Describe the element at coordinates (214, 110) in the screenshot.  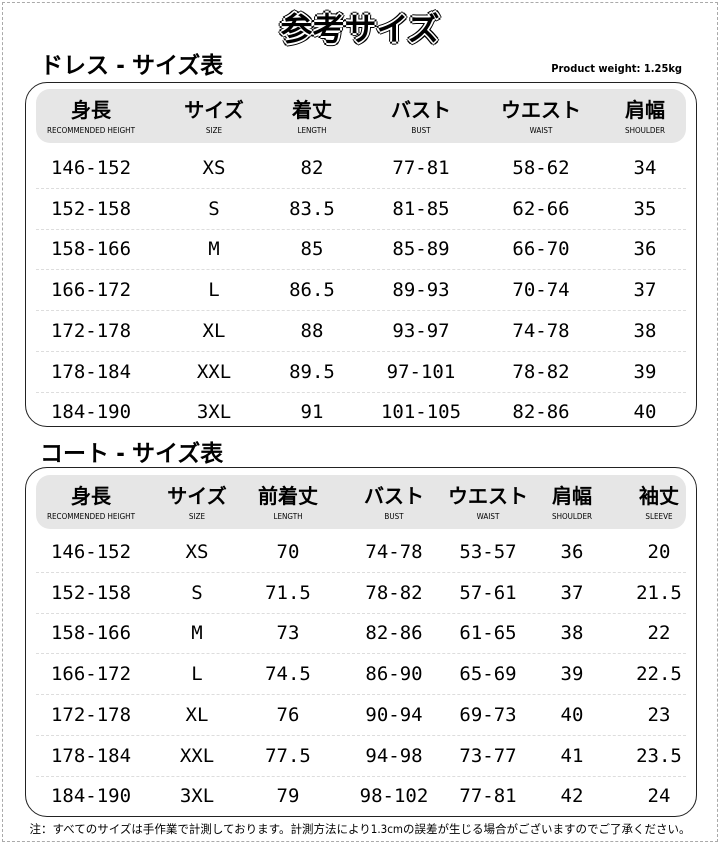
I see `column-header-ja: サイズ` at that location.